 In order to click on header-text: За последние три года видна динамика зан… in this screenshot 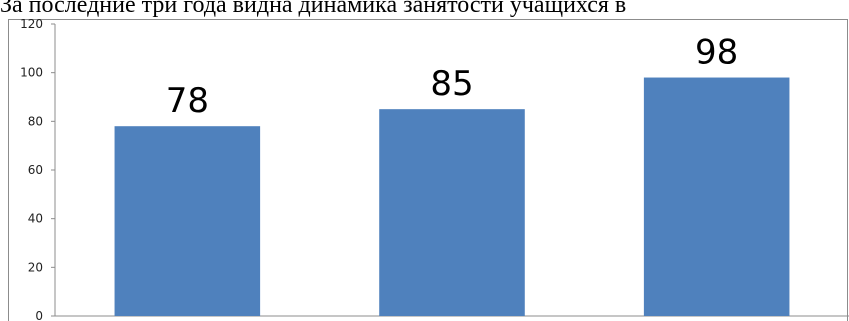, I will do `click(313, 9)`.